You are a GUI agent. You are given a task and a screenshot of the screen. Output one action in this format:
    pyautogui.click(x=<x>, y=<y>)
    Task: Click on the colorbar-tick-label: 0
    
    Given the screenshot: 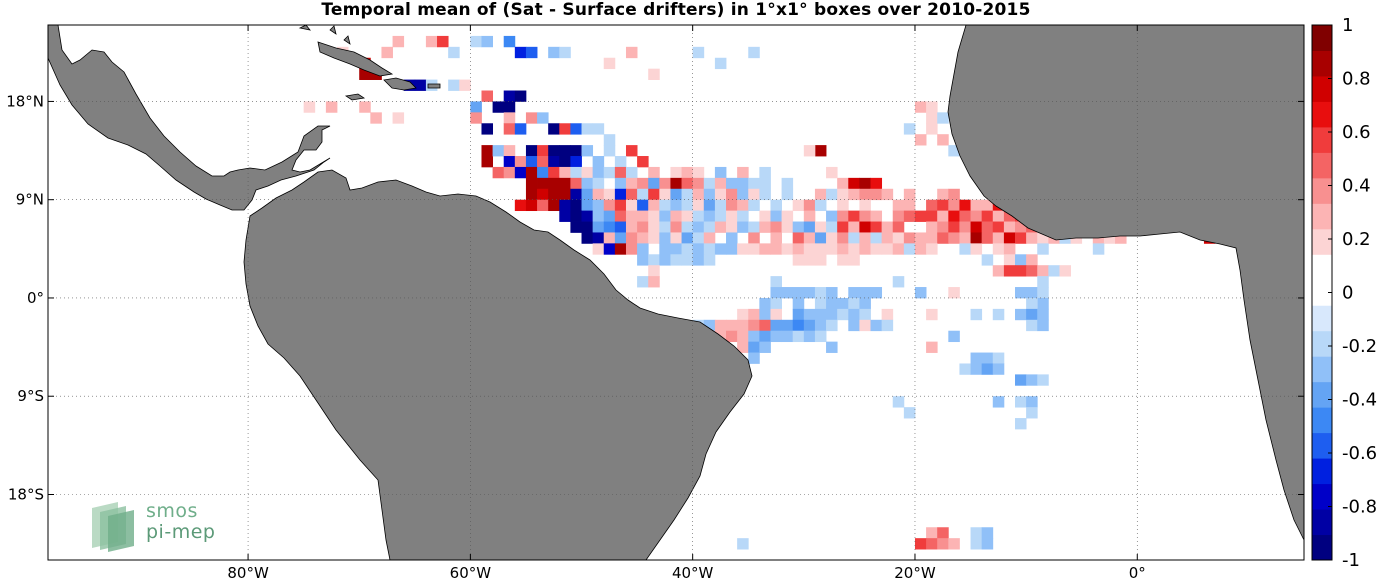 What is the action you would take?
    pyautogui.click(x=1347, y=293)
    